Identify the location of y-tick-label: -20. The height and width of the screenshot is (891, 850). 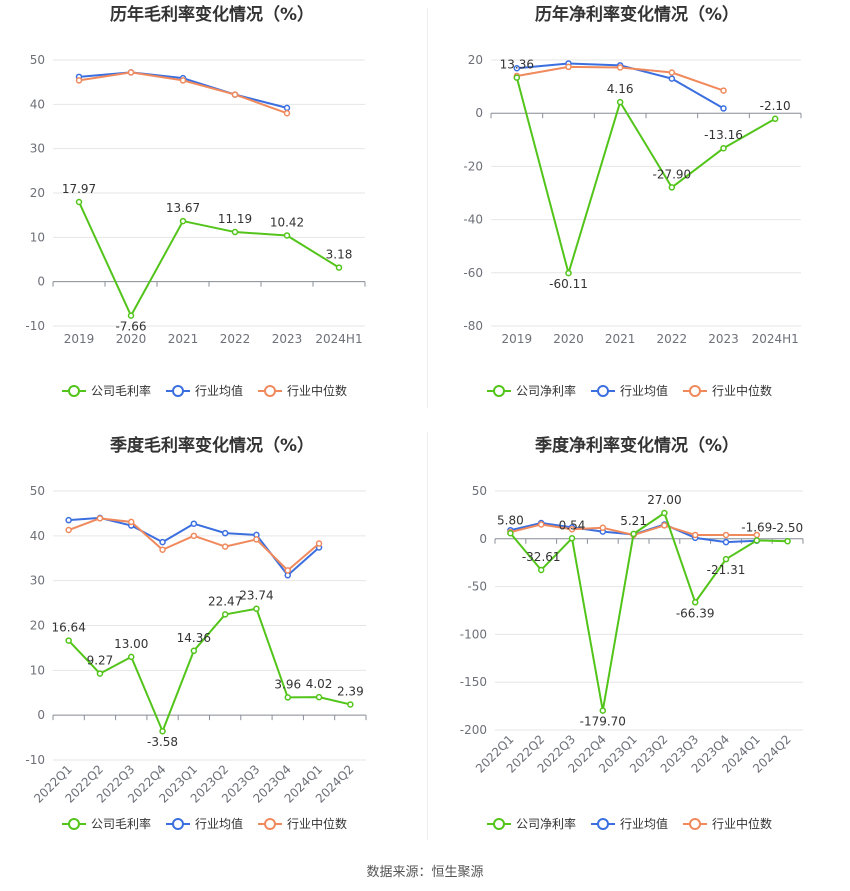
(473, 166).